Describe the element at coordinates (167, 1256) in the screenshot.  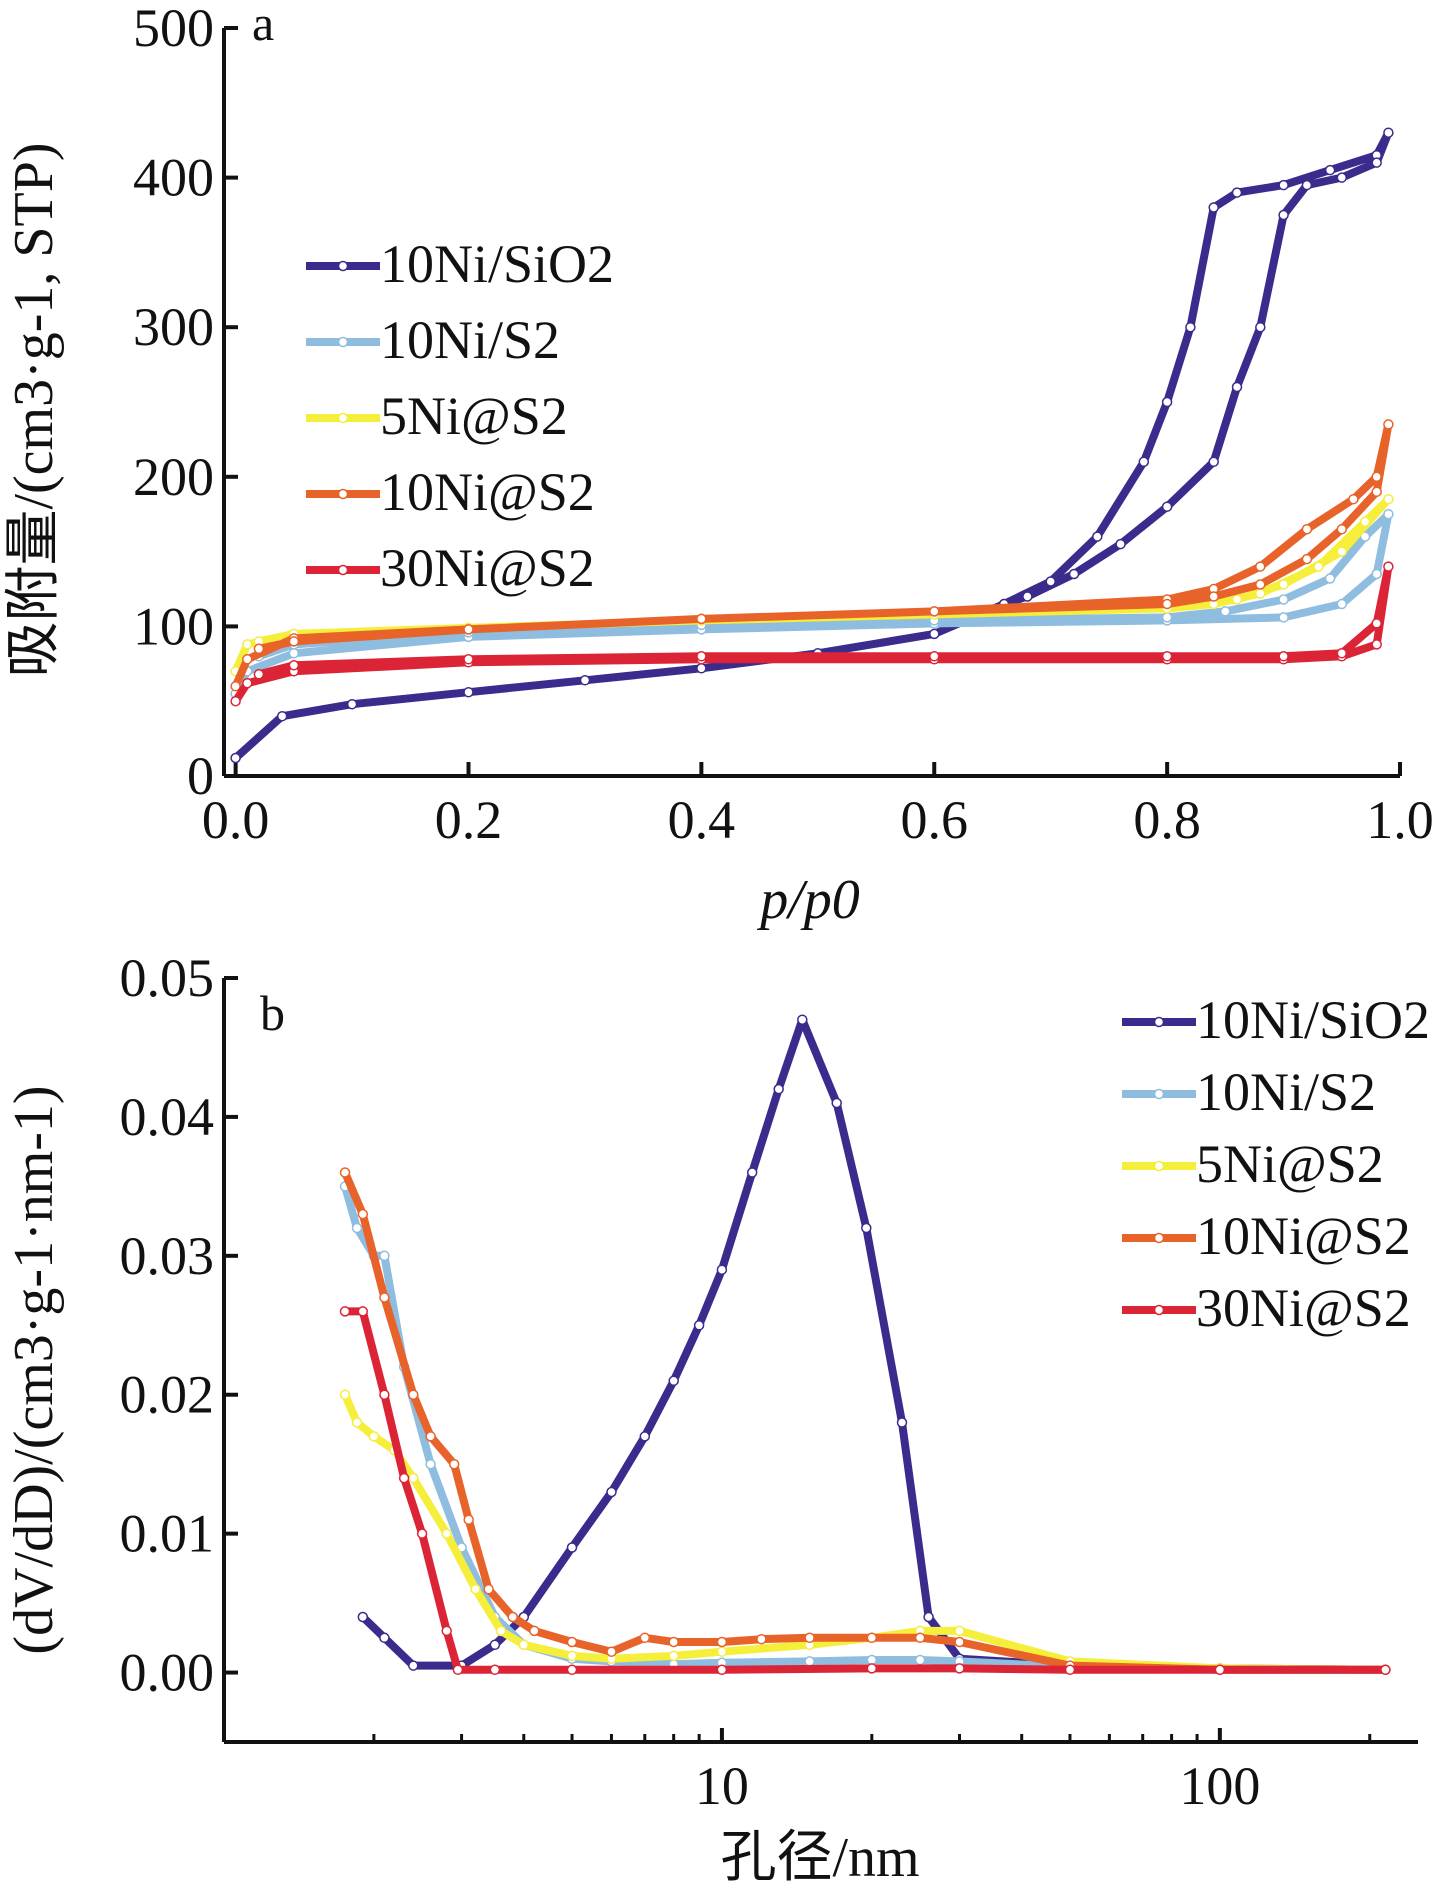
I see `panel-b-y-tick-label: 0.03` at that location.